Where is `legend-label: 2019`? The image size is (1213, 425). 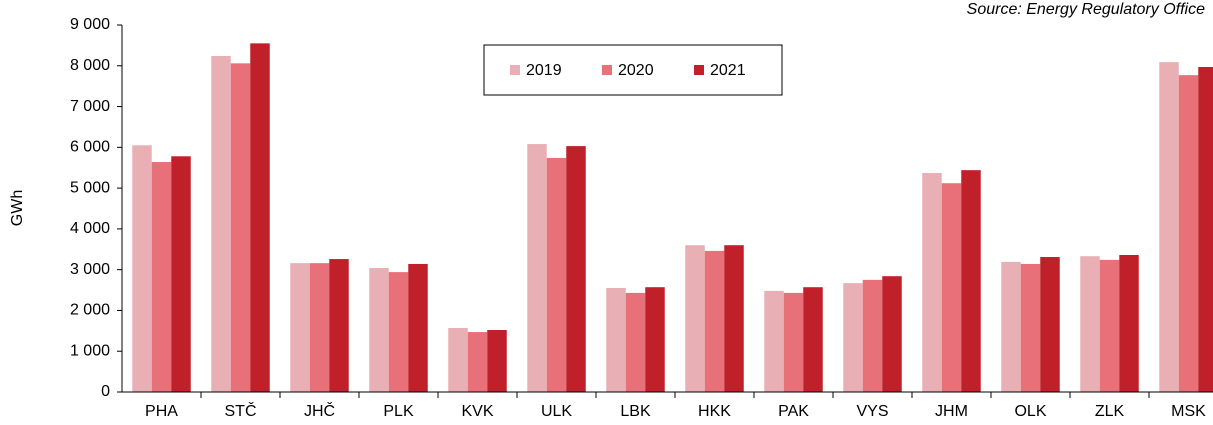 legend-label: 2019 is located at coordinates (544, 70).